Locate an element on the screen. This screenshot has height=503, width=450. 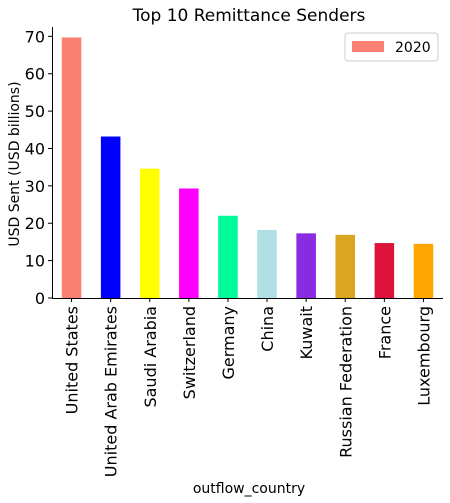
y-tick-label: 0 is located at coordinates (40, 298).